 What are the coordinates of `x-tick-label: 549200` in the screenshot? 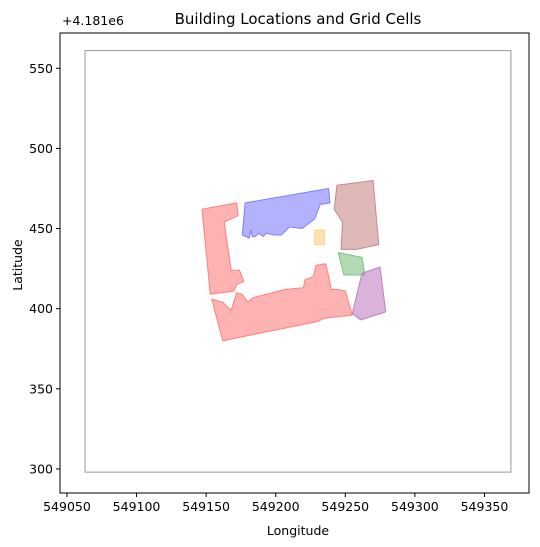 It's located at (276, 506).